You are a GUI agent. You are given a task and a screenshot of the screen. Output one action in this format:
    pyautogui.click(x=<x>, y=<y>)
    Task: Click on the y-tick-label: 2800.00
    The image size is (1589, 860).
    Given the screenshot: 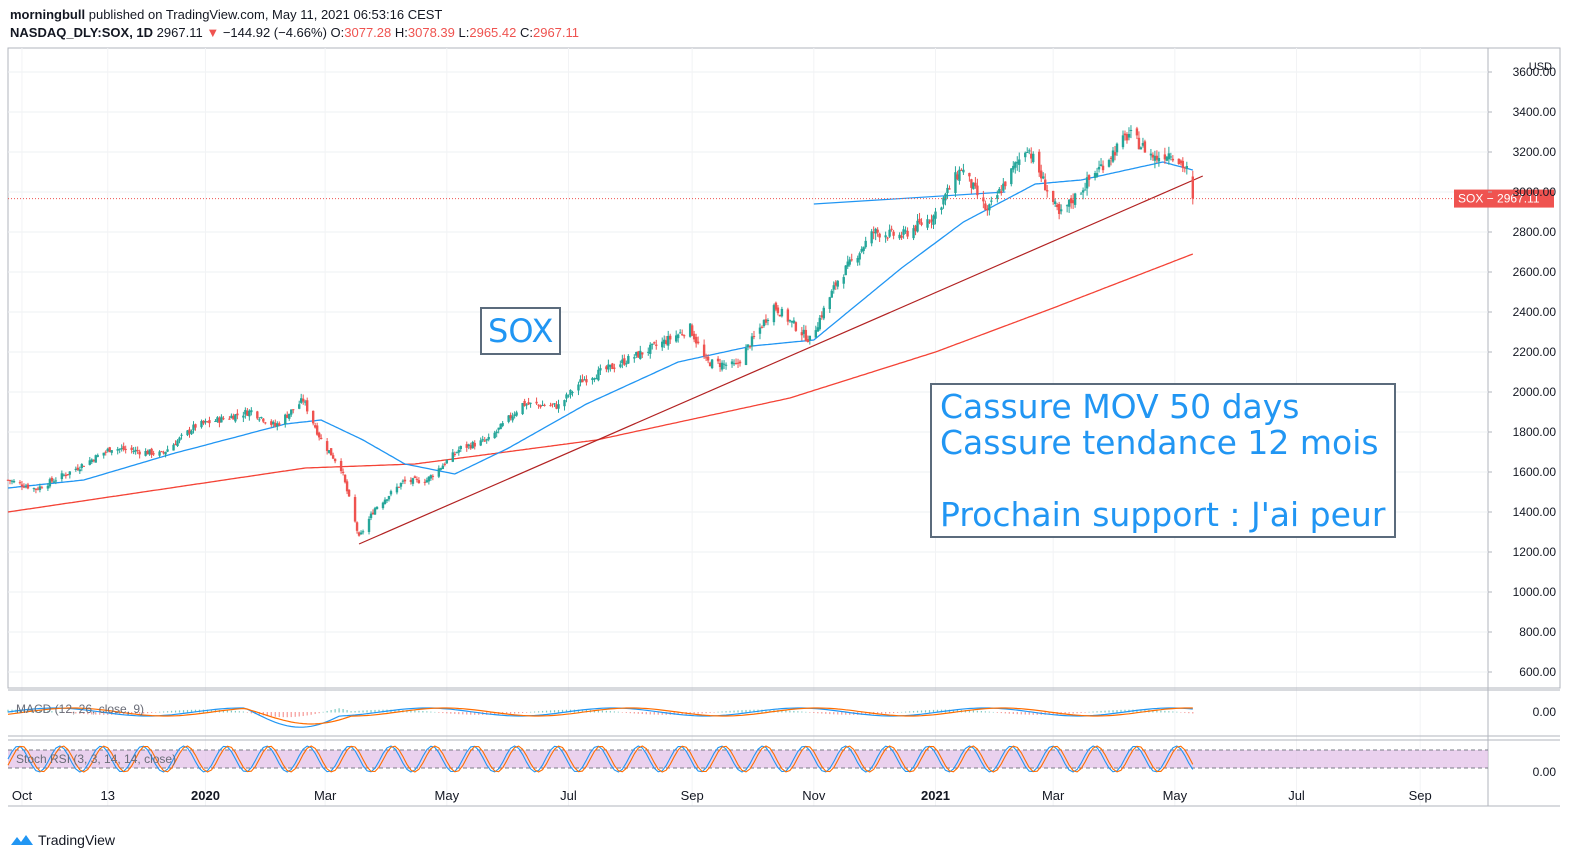 What is the action you would take?
    pyautogui.click(x=1535, y=232)
    